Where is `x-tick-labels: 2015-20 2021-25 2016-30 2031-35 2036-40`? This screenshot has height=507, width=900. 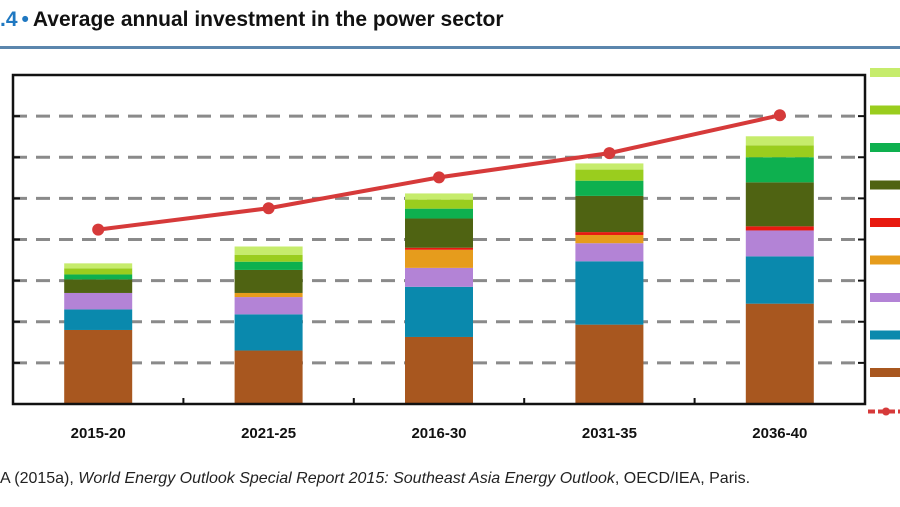
x-tick-labels: 2015-20 2021-25 2016-30 2031-35 2036-40 is located at coordinates (439, 433).